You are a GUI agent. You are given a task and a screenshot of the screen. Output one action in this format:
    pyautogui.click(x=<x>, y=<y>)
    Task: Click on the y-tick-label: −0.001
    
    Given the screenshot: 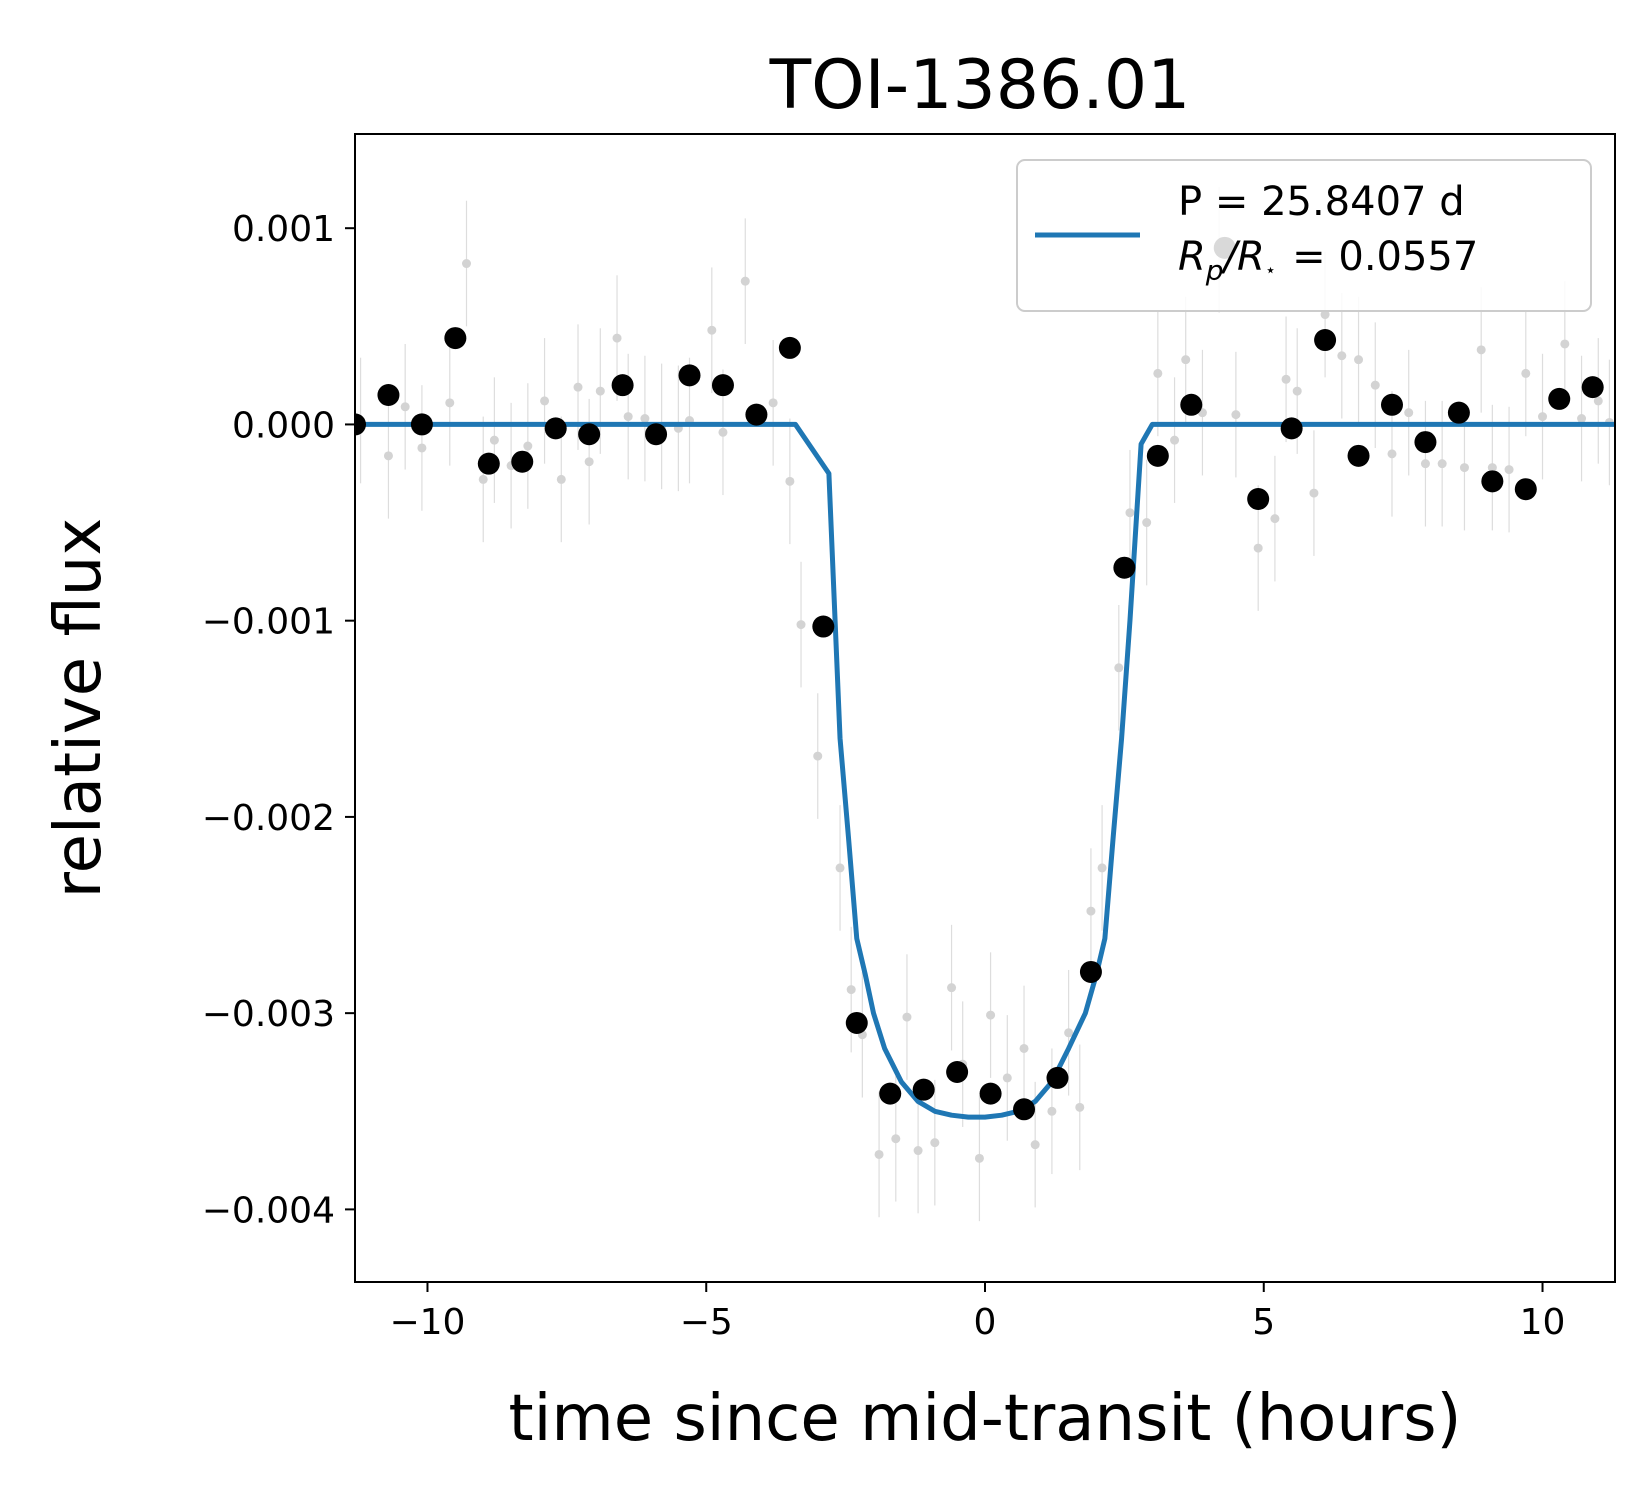 What is the action you would take?
    pyautogui.click(x=268, y=622)
    